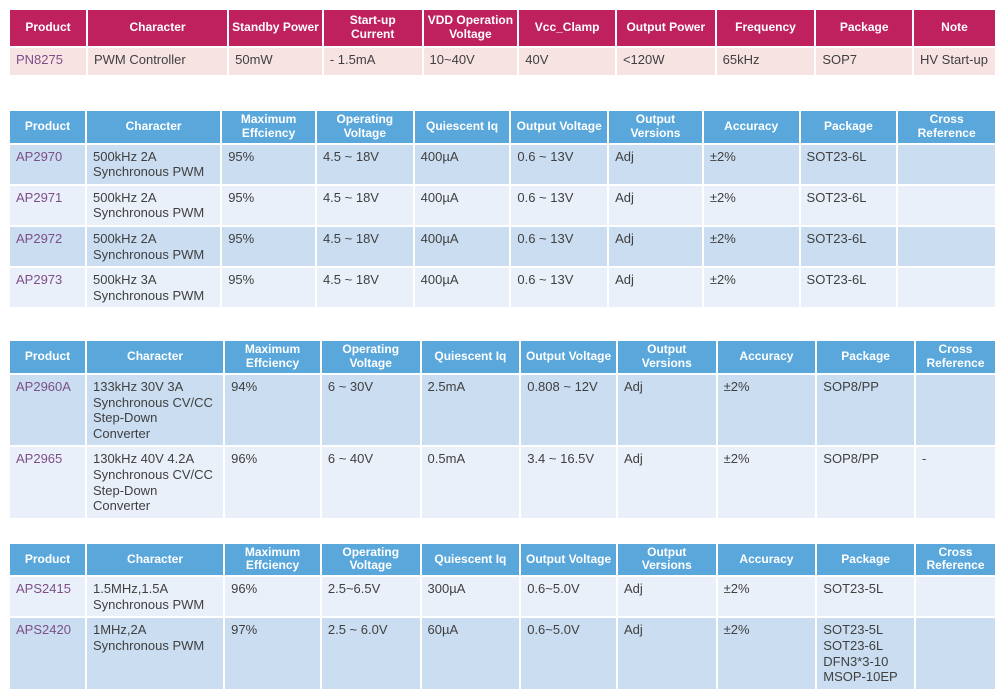  What do you see at coordinates (47, 410) in the screenshot?
I see `product-cell: AP2960A` at bounding box center [47, 410].